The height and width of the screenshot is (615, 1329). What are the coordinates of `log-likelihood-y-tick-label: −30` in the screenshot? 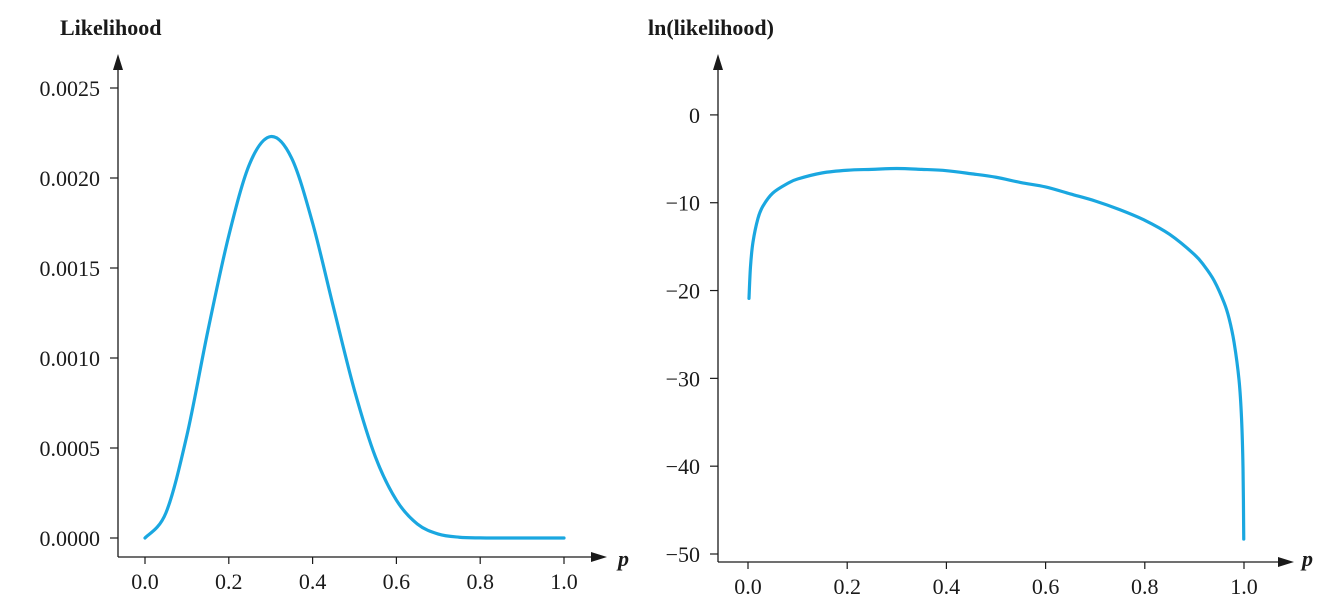 It's located at (683, 378).